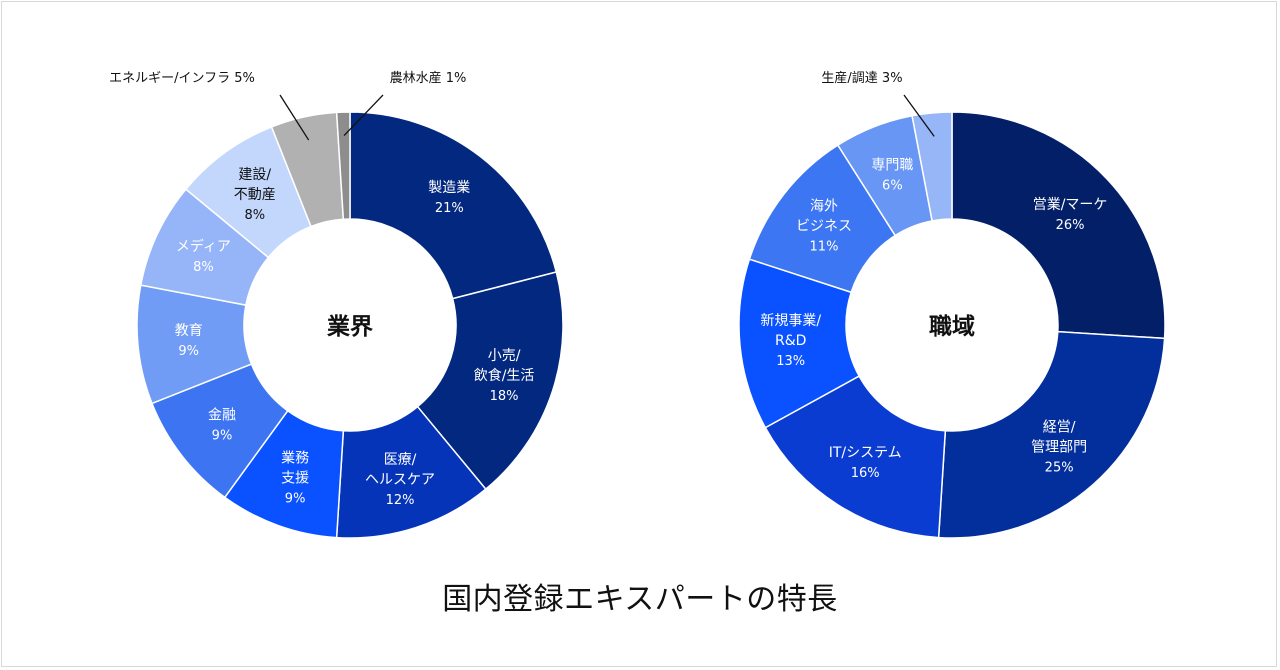  I want to click on industry-slice-4-label: 支援, so click(295, 478).